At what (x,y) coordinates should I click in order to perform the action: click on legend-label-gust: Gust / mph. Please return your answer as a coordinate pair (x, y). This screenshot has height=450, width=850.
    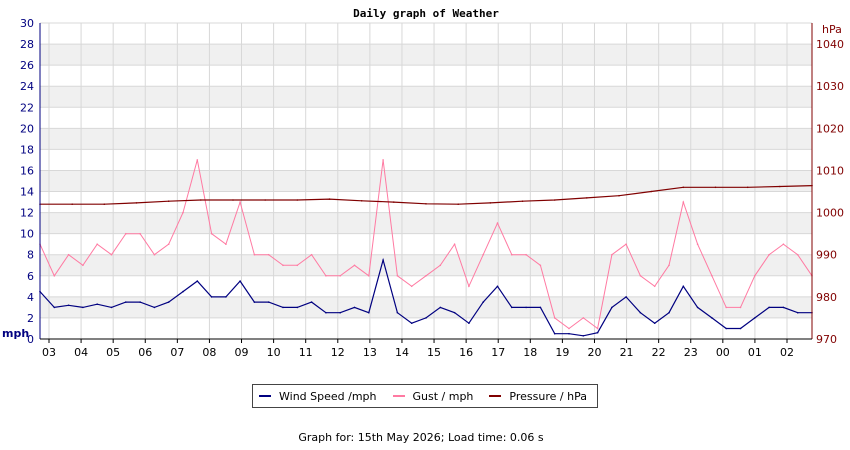
    Looking at the image, I should click on (443, 396).